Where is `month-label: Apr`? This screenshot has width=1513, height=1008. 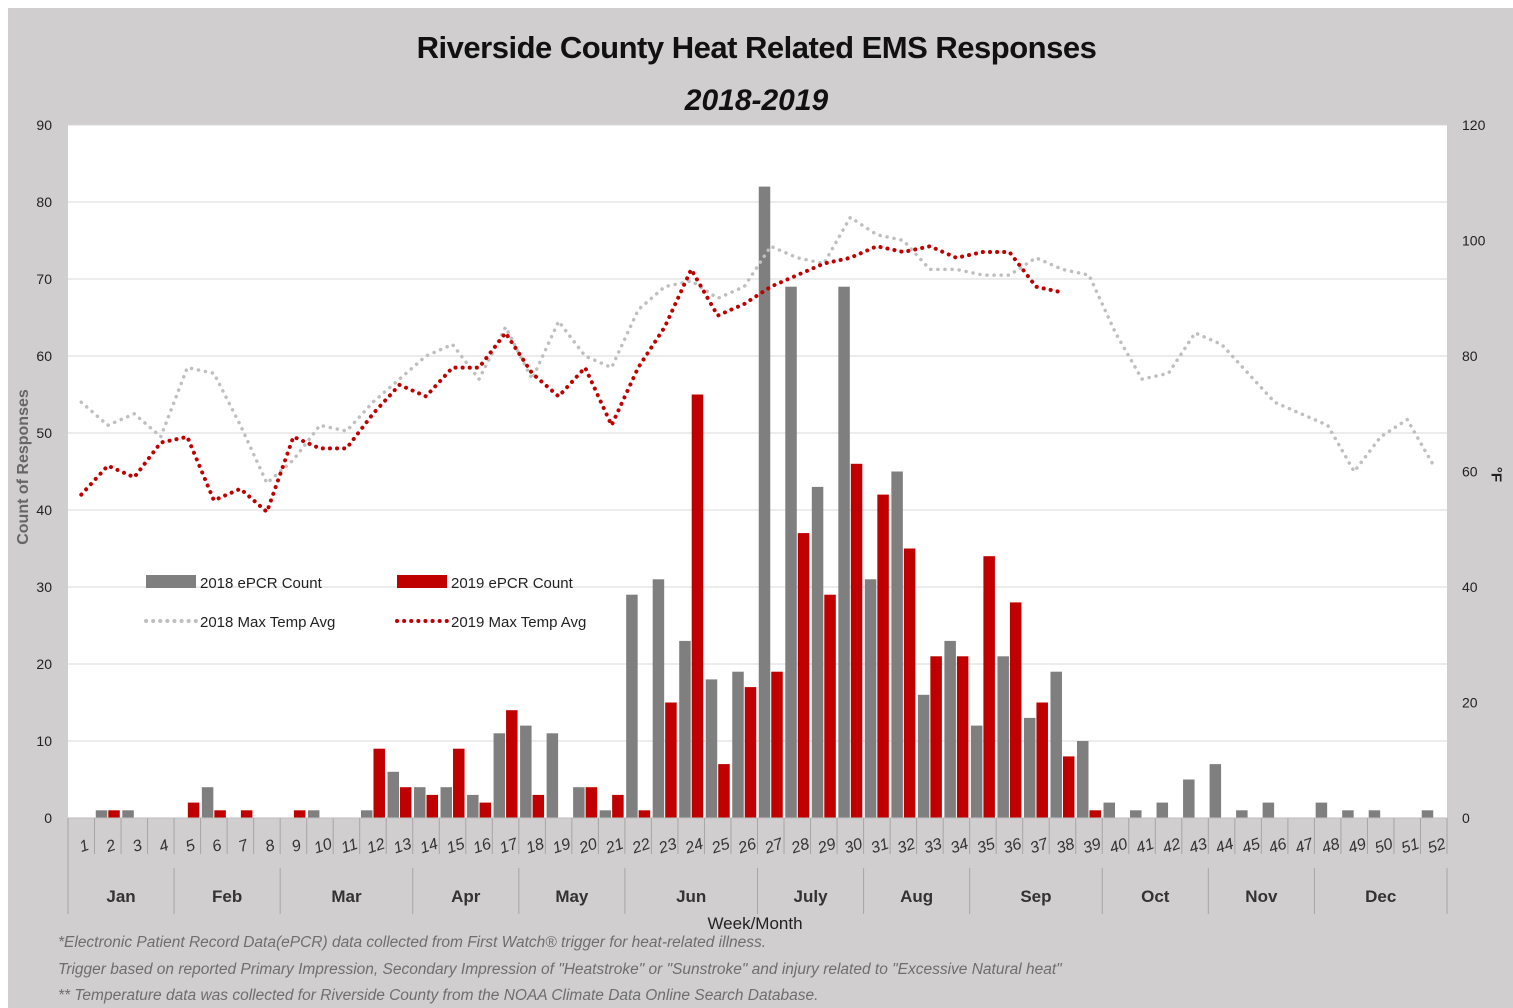
month-label: Apr is located at coordinates (466, 896).